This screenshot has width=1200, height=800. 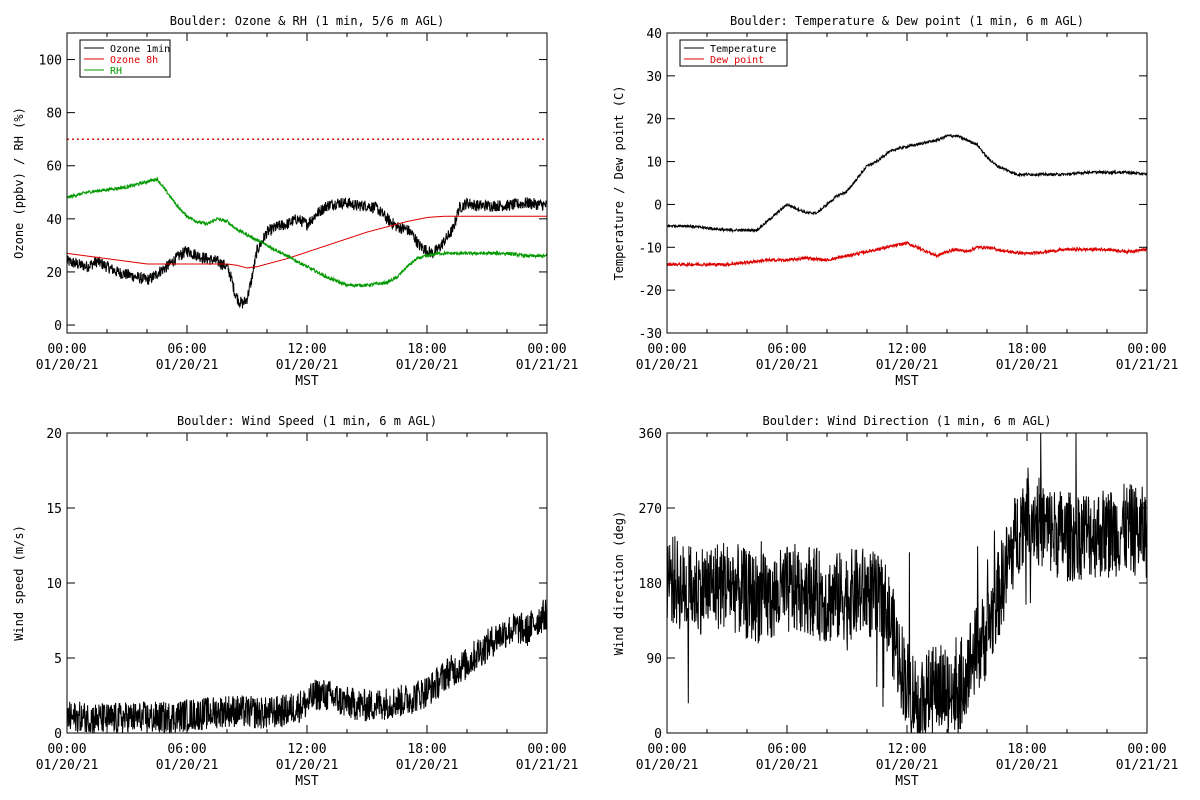 What do you see at coordinates (743, 49) in the screenshot?
I see `legend-label: Temperature` at bounding box center [743, 49].